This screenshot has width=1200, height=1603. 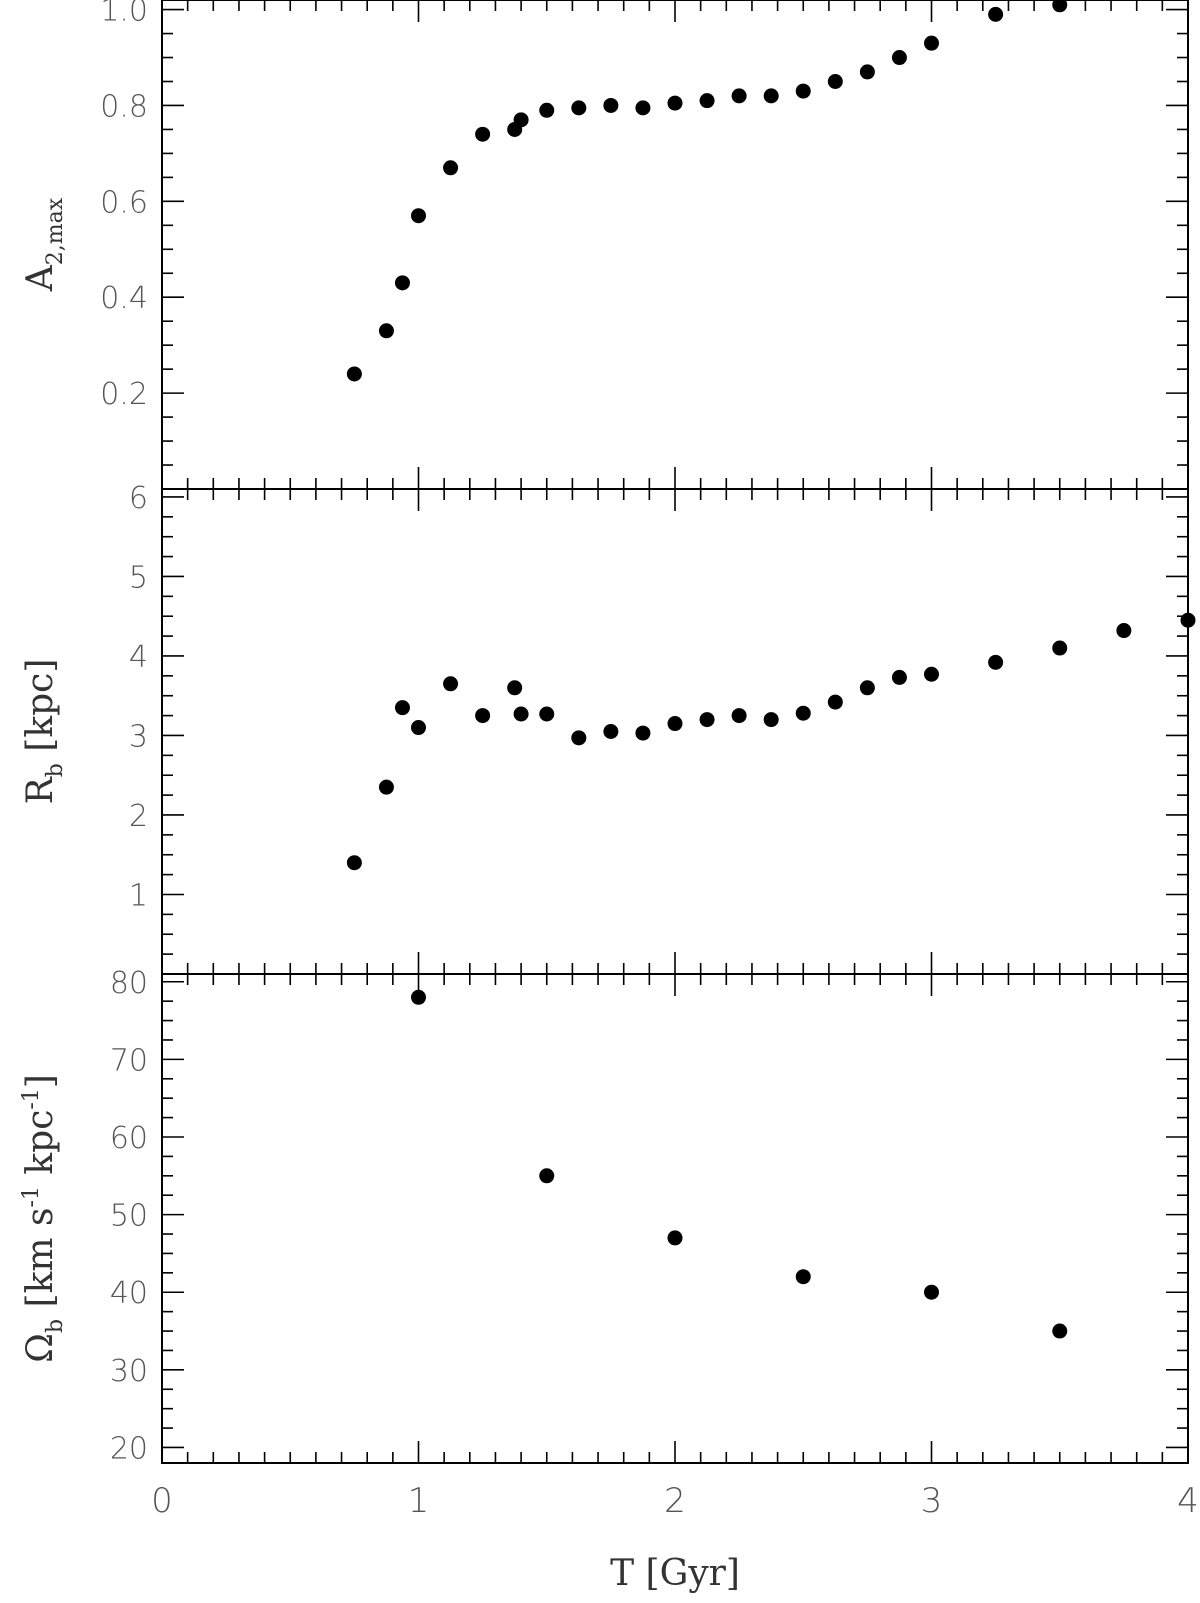 I want to click on x-axis-label: T [Gyr], so click(x=675, y=1573).